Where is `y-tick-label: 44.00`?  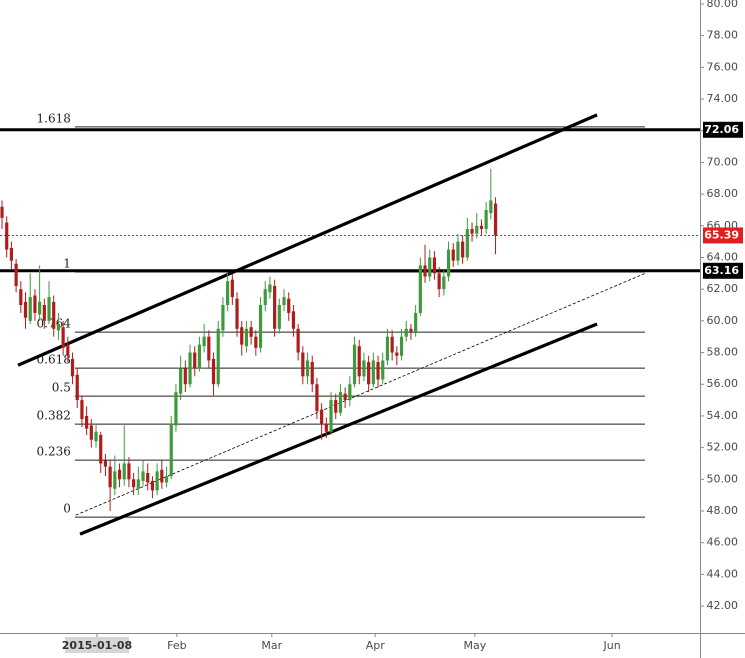
y-tick-label: 44.00 is located at coordinates (723, 573).